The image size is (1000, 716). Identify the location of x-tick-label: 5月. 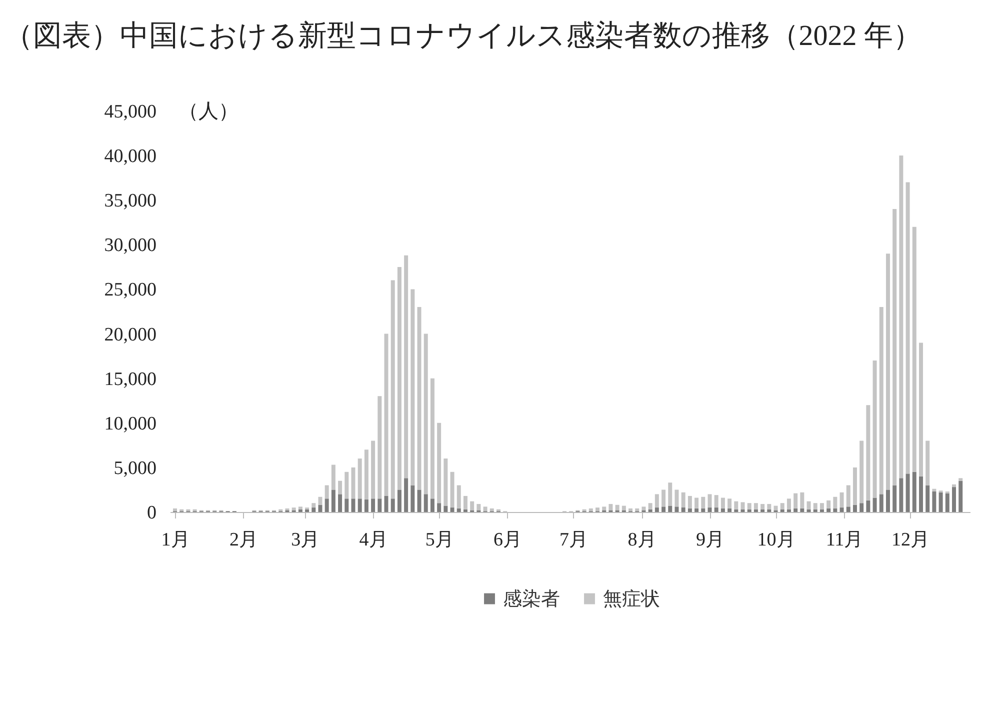
(439, 540).